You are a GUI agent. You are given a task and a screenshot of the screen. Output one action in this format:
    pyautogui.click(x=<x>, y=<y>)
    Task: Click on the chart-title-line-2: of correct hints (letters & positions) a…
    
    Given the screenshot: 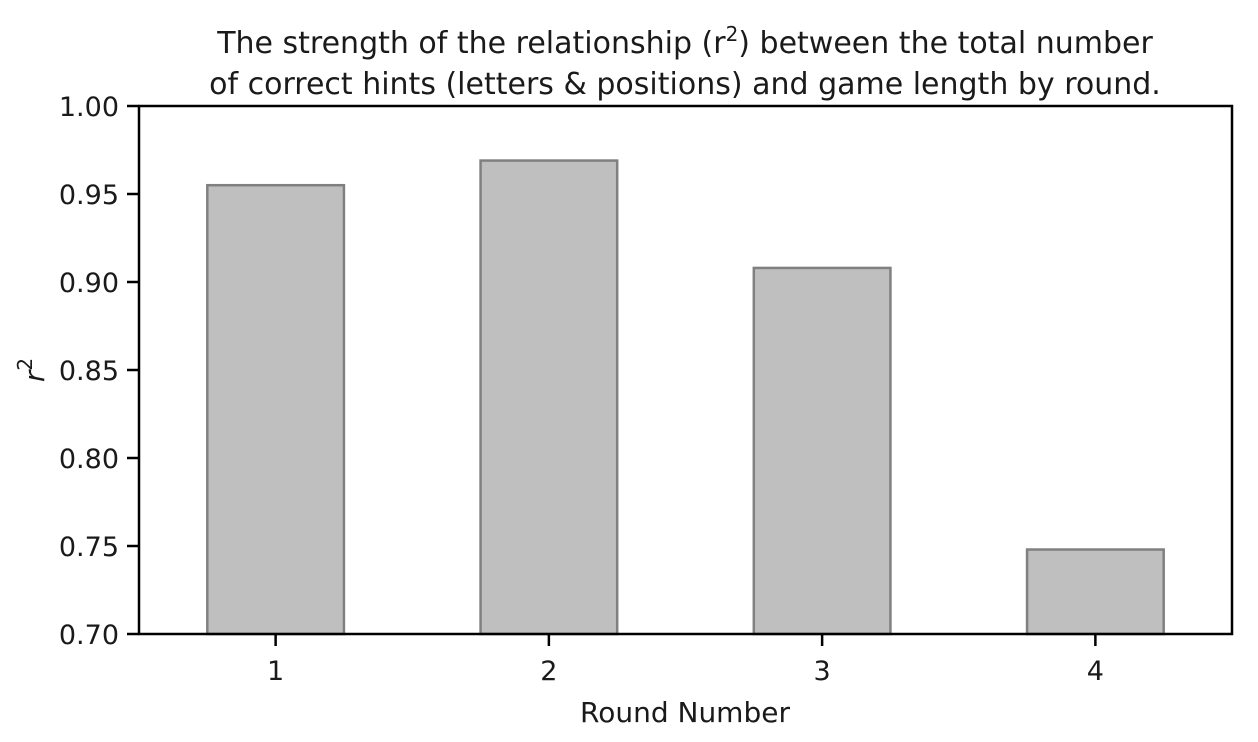 What is the action you would take?
    pyautogui.click(x=685, y=84)
    